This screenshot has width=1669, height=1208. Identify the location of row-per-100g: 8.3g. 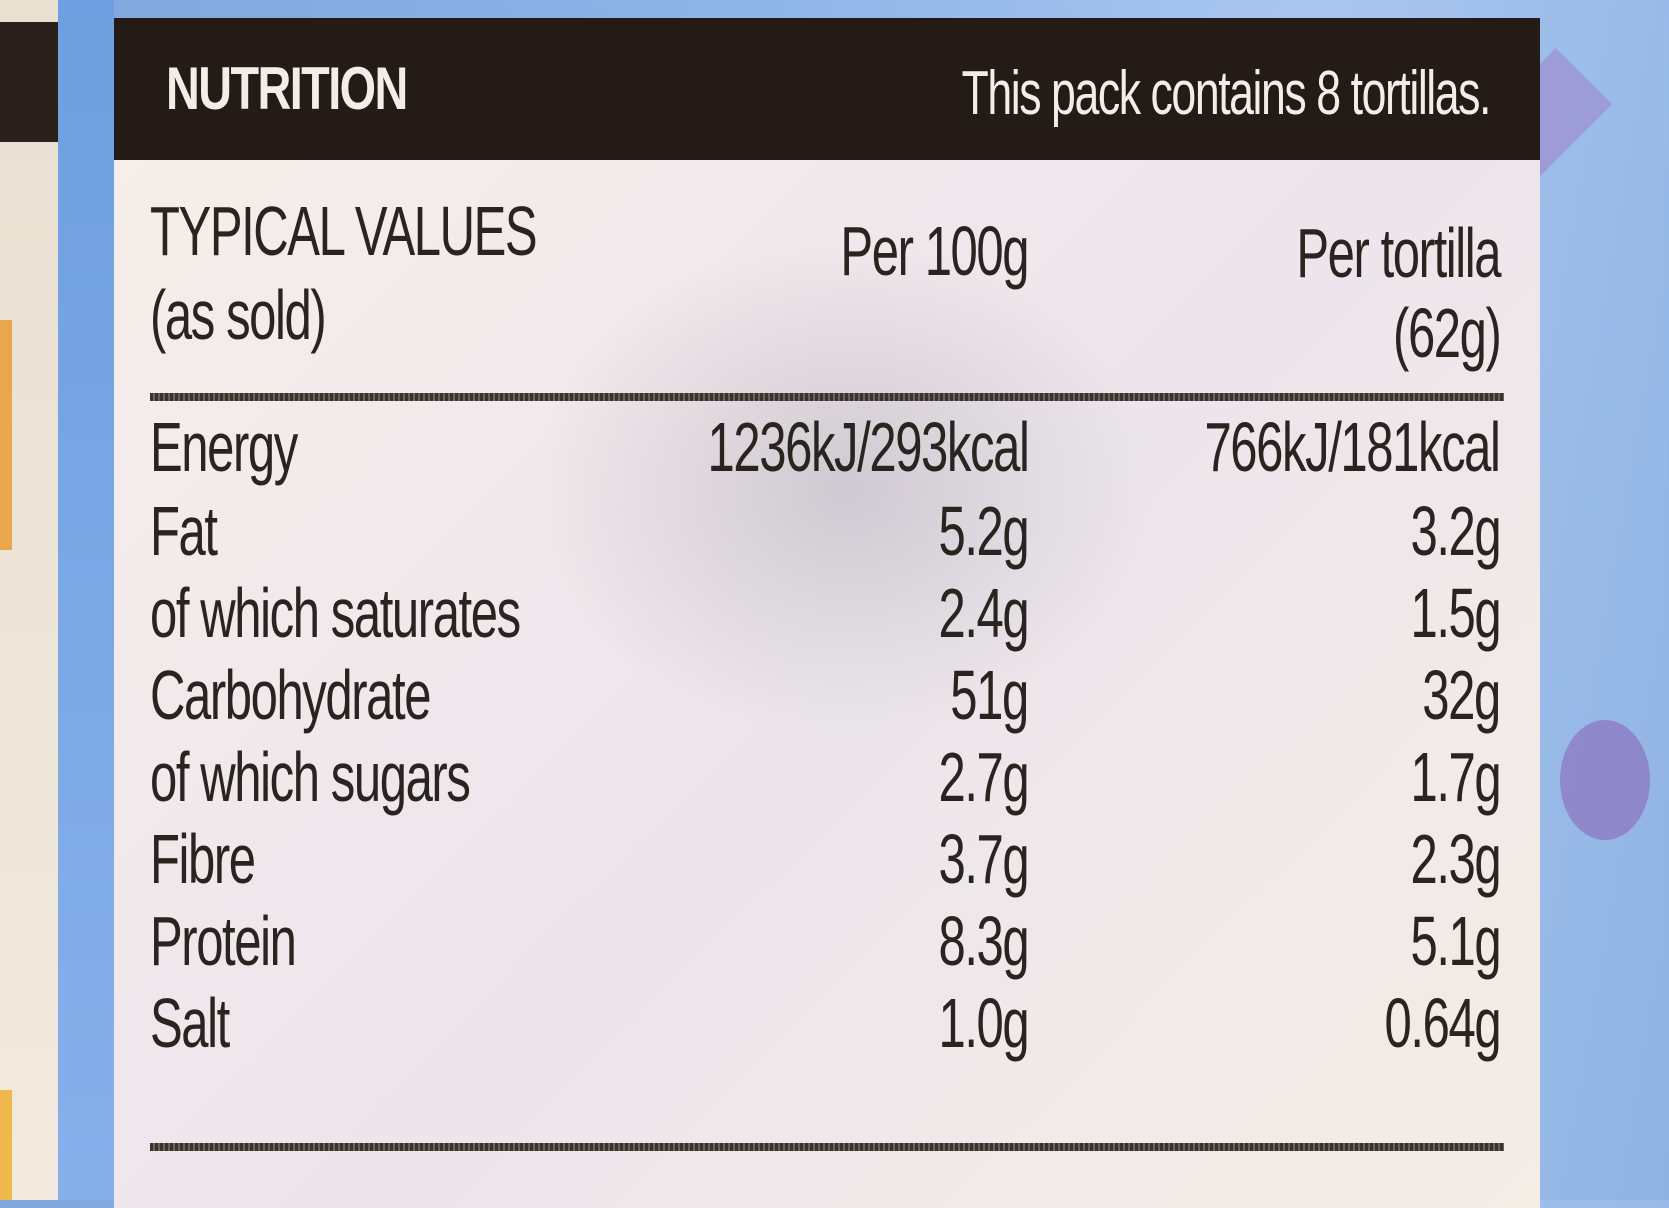
(983, 941).